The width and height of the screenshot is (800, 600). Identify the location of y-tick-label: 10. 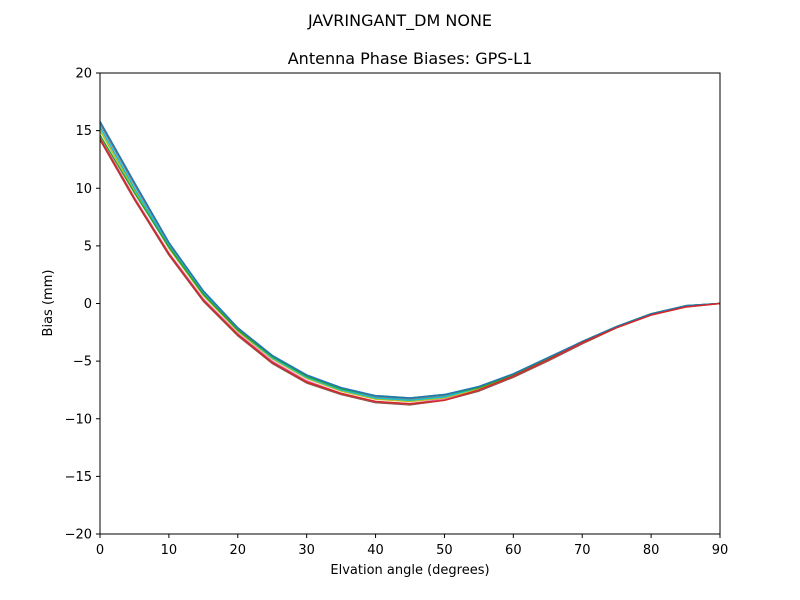
(83, 189).